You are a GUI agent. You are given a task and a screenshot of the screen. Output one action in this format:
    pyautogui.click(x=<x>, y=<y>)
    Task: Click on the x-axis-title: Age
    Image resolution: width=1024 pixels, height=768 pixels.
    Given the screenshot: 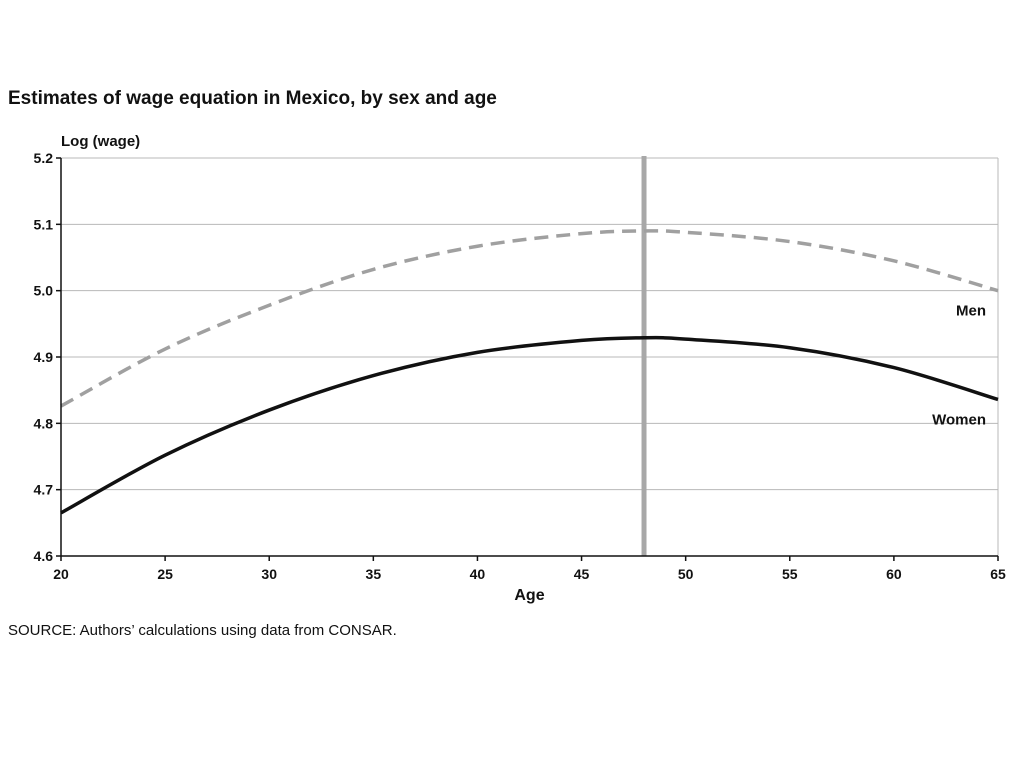 What is the action you would take?
    pyautogui.click(x=529, y=595)
    